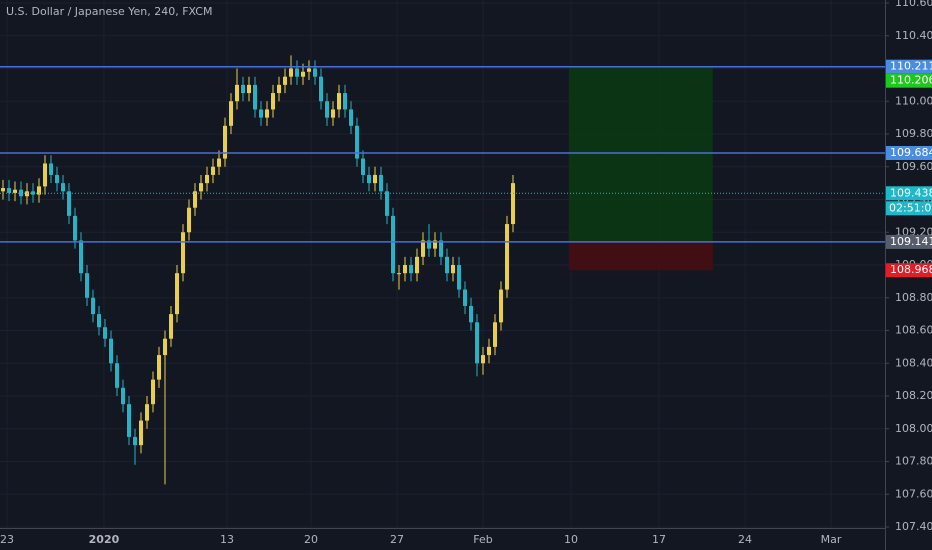 Image resolution: width=932 pixels, height=550 pixels. I want to click on y-tick-label: 107.400, so click(913, 526).